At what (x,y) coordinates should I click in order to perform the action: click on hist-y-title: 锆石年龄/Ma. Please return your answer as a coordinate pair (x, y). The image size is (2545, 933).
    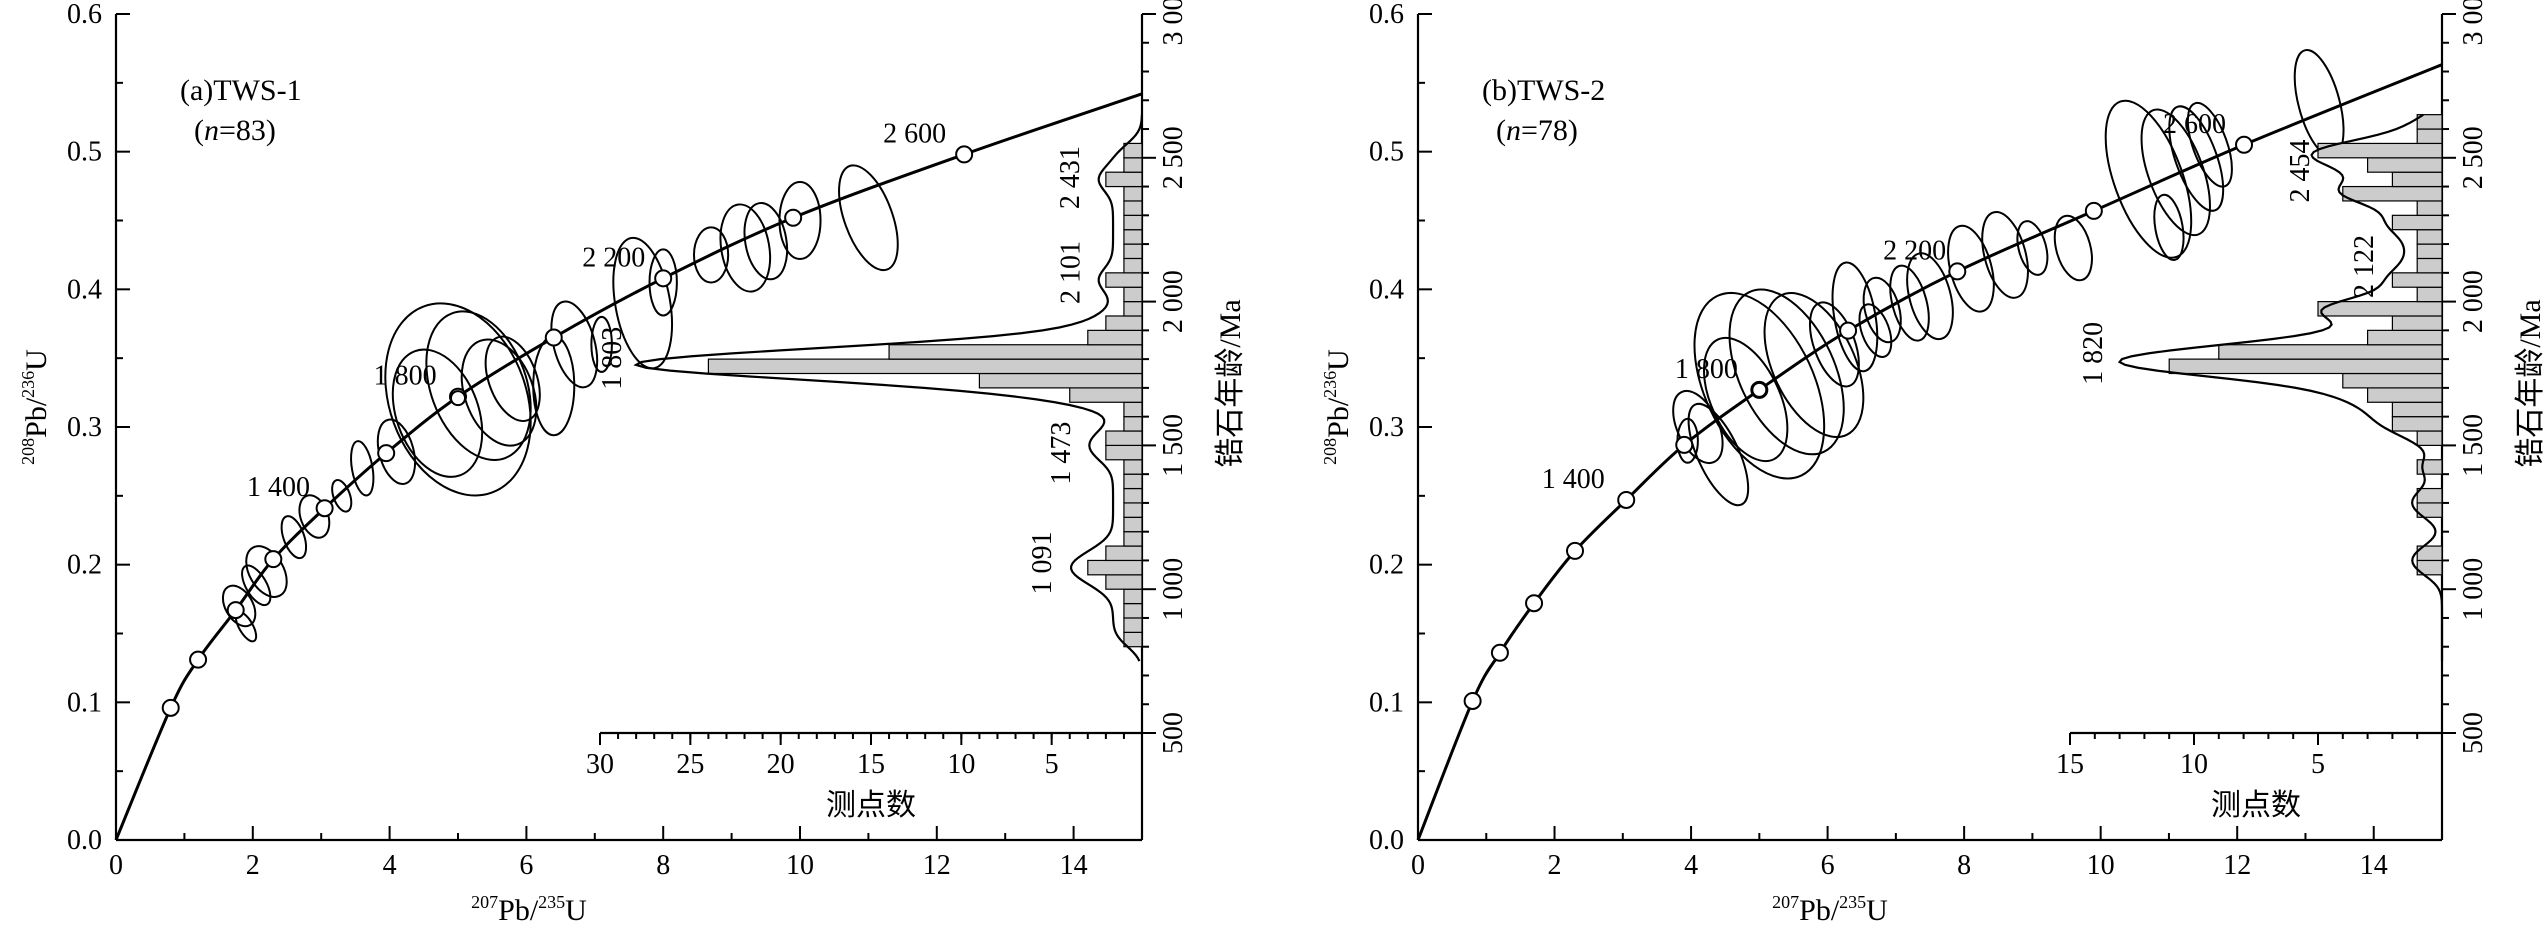
    Looking at the image, I should click on (1230, 383).